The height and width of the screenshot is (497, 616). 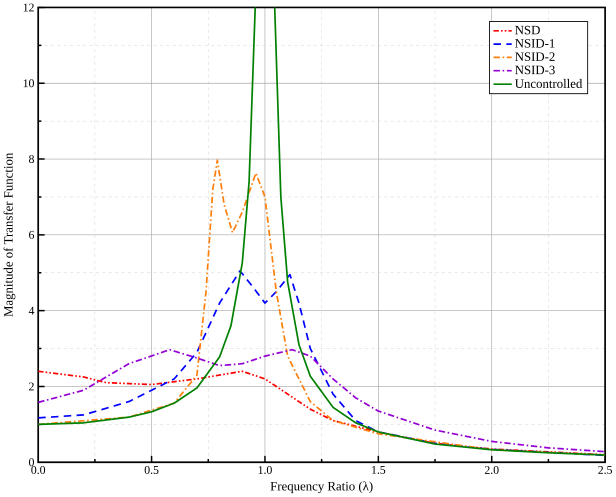 What do you see at coordinates (535, 70) in the screenshot?
I see `legend-label: NSID-3` at bounding box center [535, 70].